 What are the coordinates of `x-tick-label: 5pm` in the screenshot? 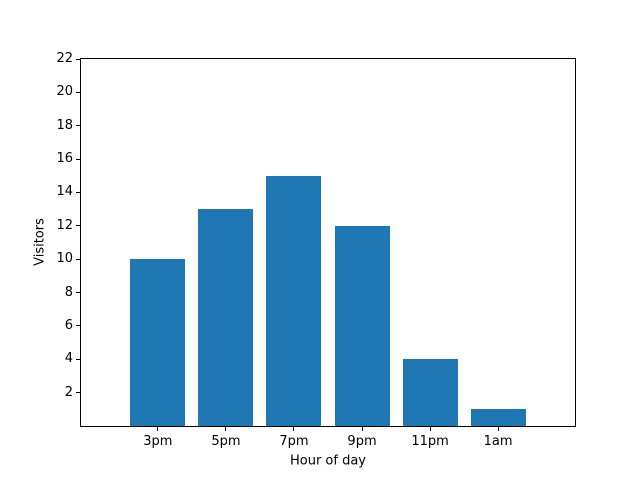 It's located at (226, 441).